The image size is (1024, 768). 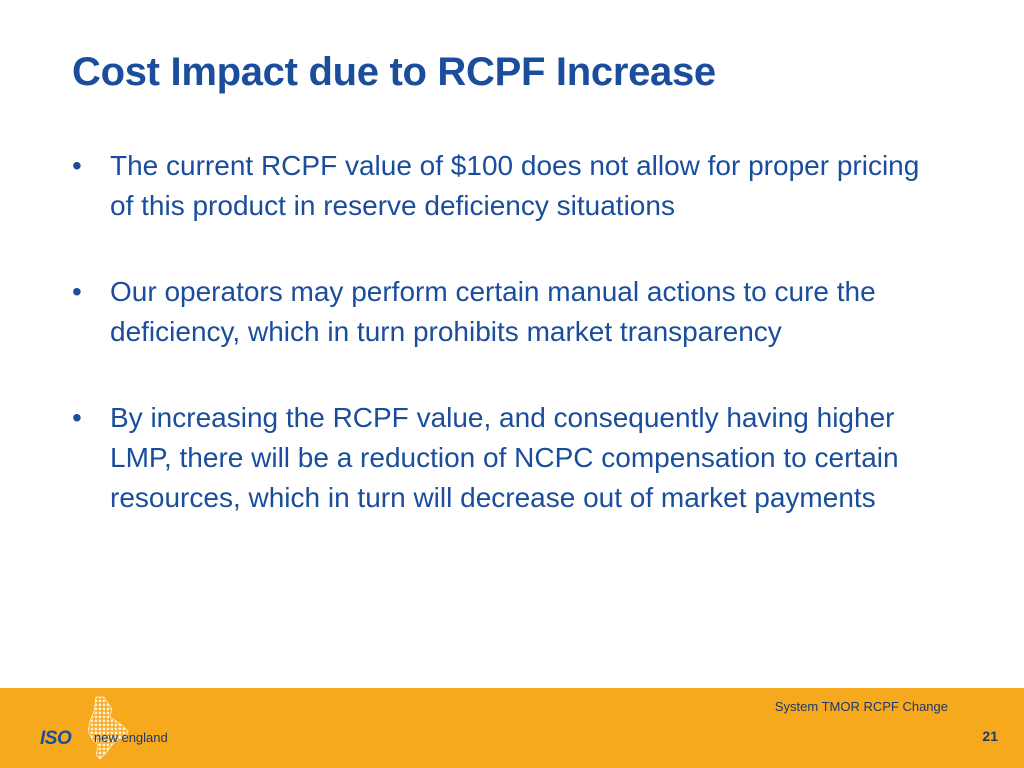 I want to click on logo-iso-text: ISO, so click(x=56, y=738).